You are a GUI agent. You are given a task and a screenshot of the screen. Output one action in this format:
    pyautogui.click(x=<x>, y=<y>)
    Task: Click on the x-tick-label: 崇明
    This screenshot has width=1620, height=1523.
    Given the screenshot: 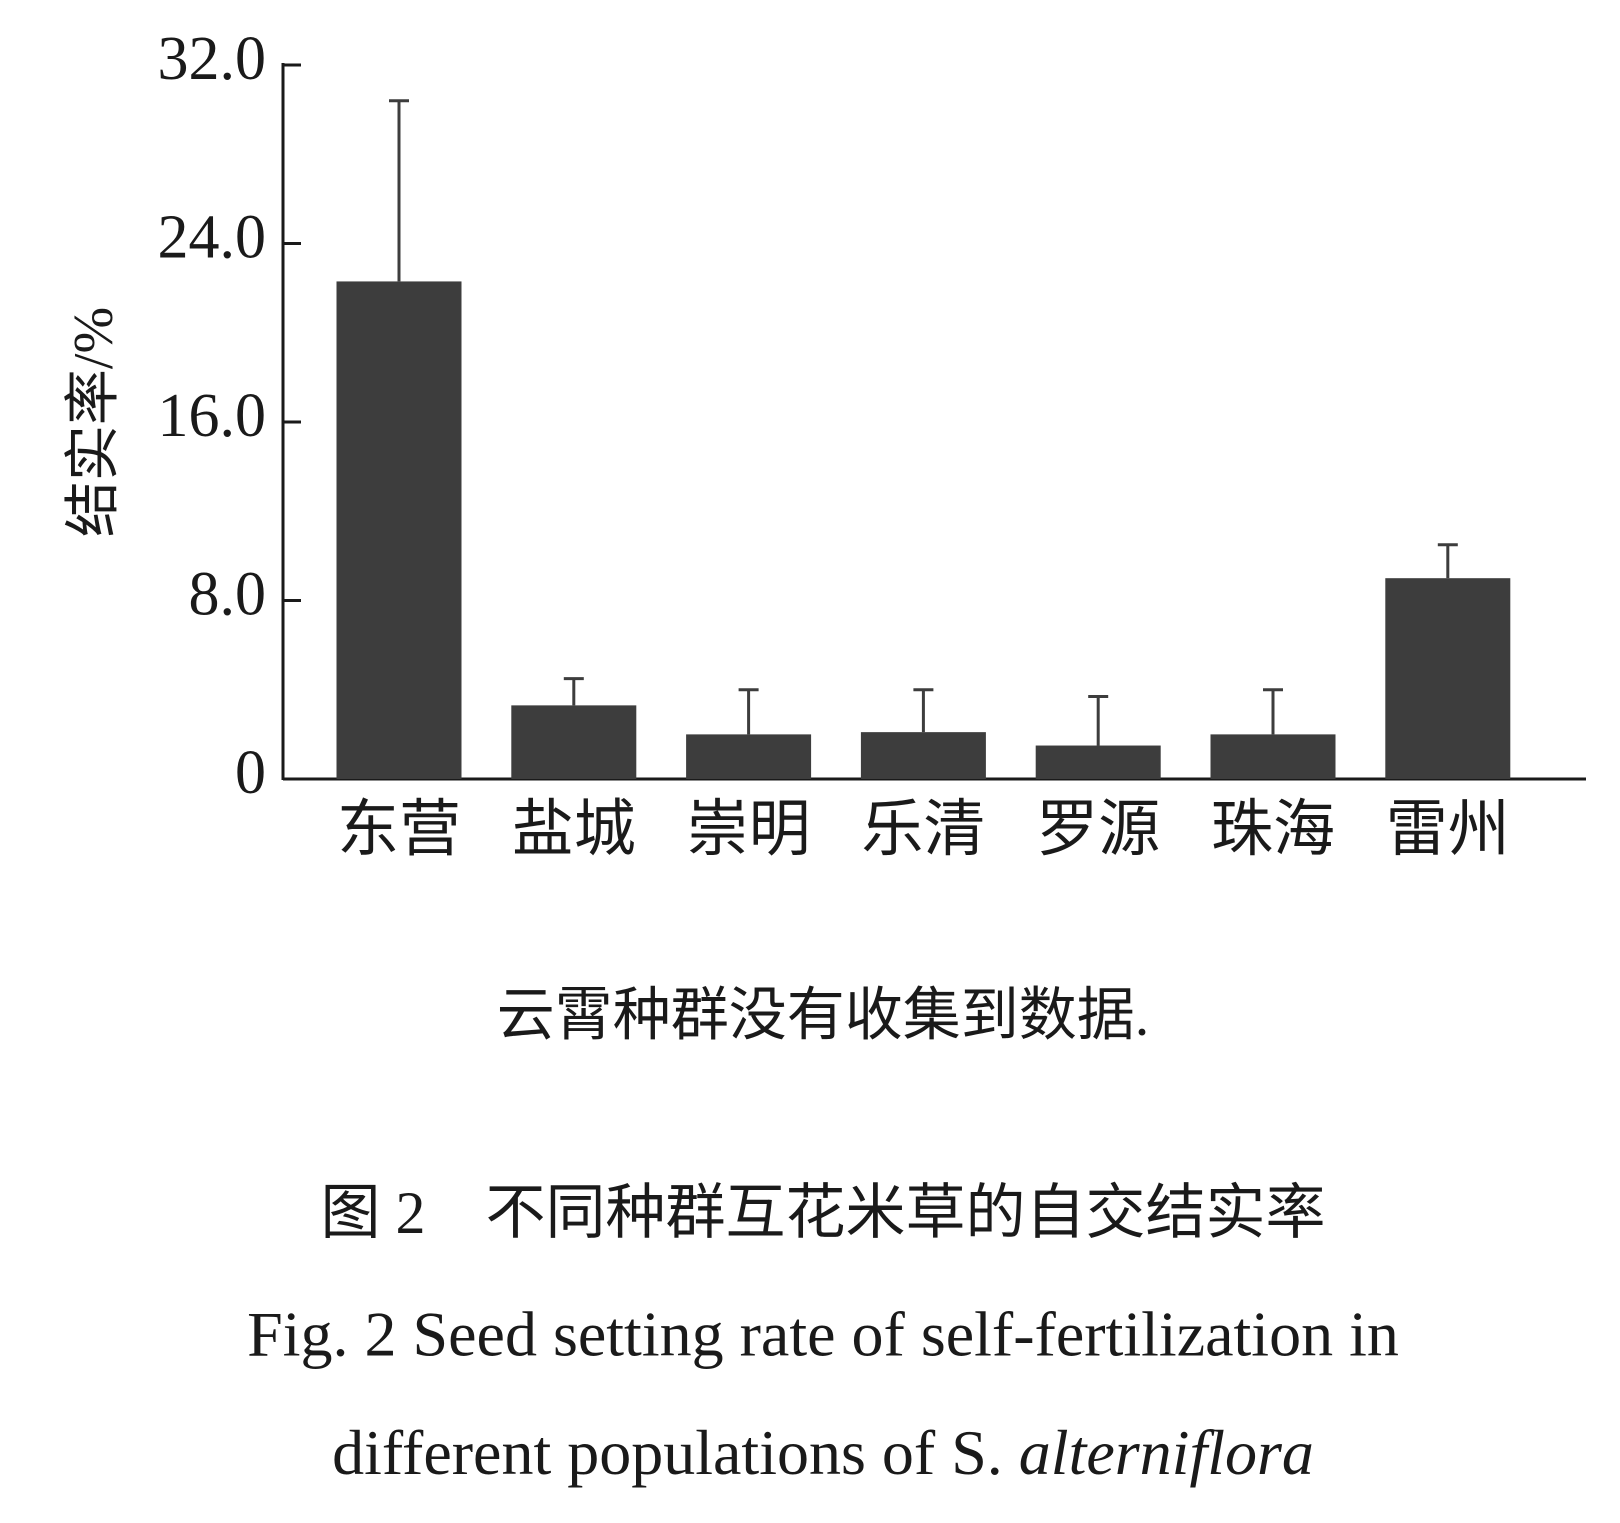 What is the action you would take?
    pyautogui.click(x=749, y=830)
    